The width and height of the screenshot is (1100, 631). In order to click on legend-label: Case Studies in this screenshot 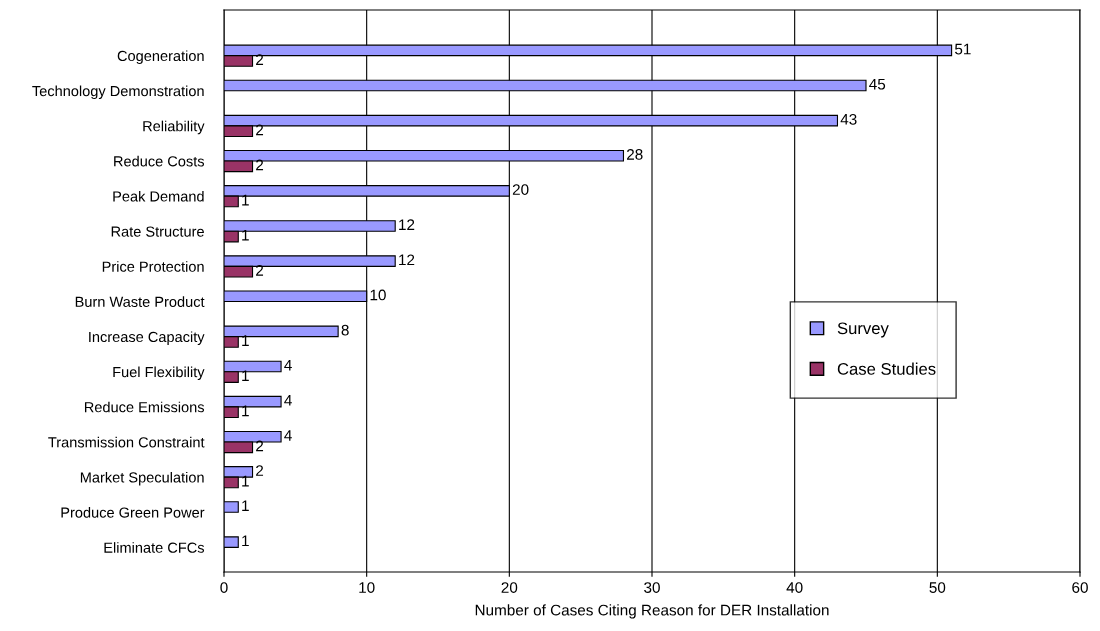, I will do `click(886, 368)`.